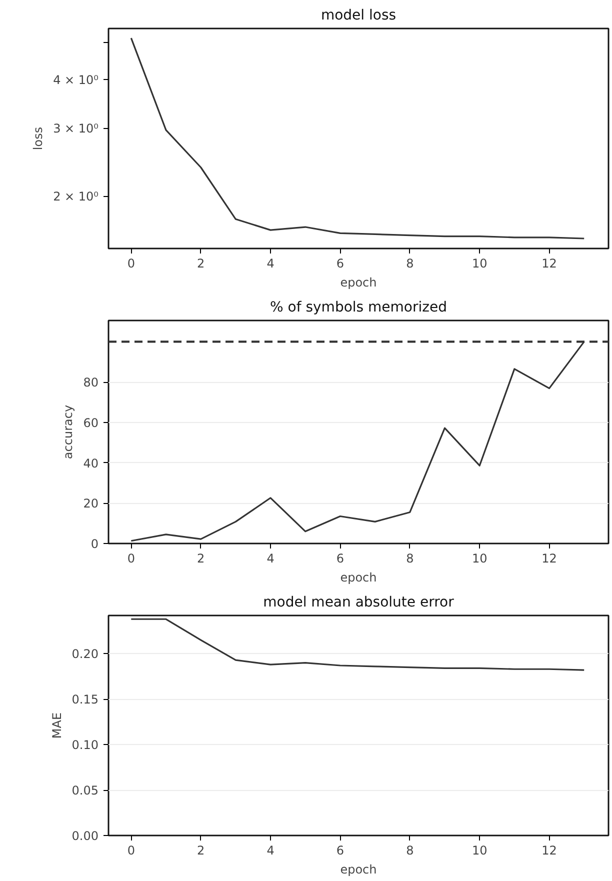  I want to click on y-tick-label: 0.00, so click(85, 836).